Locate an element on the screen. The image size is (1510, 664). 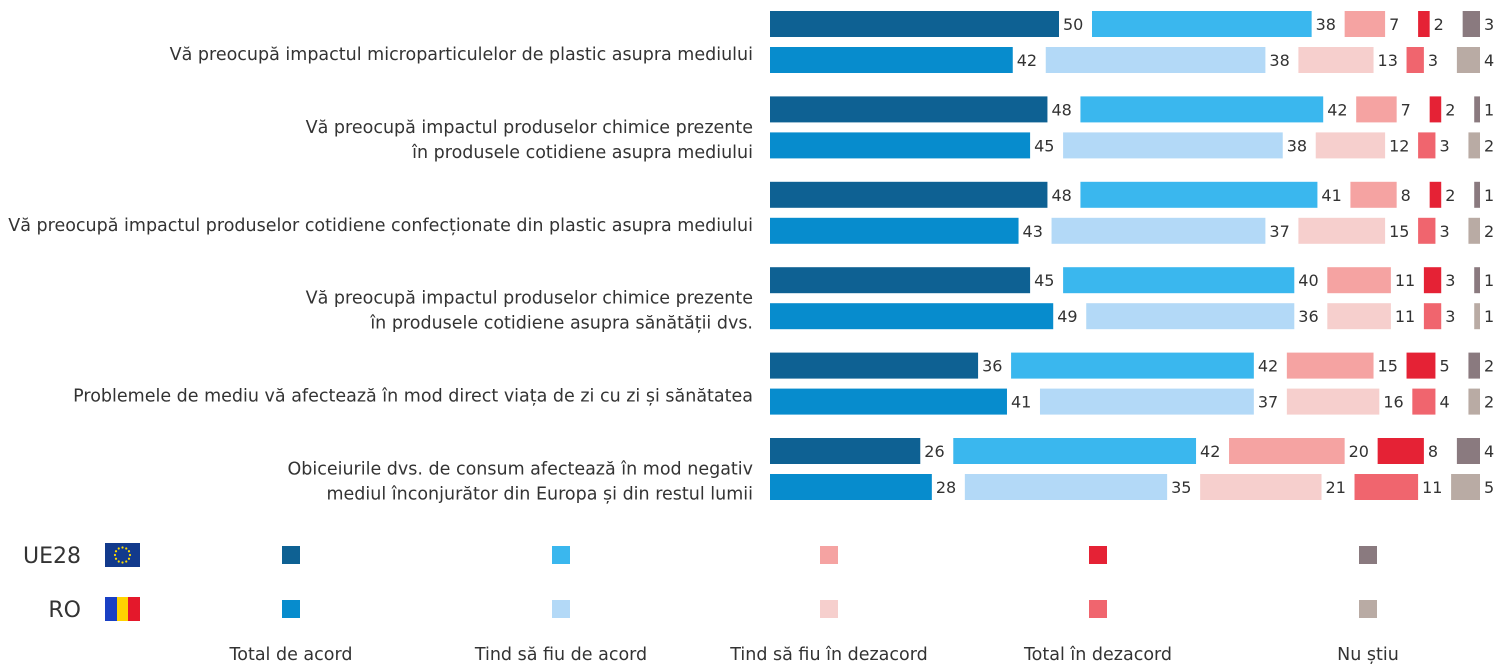
legend-row-label: RO is located at coordinates (64, 610).